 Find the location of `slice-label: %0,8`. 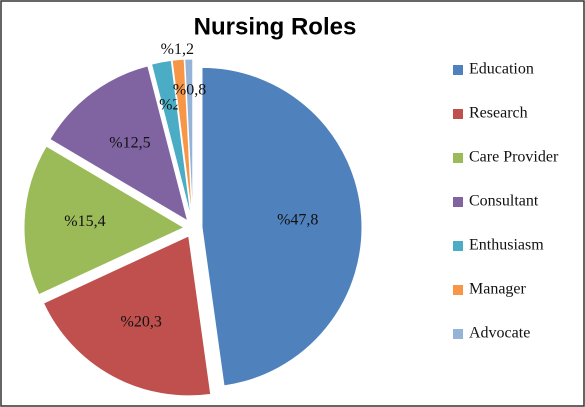

slice-label: %0,8 is located at coordinates (189, 90).